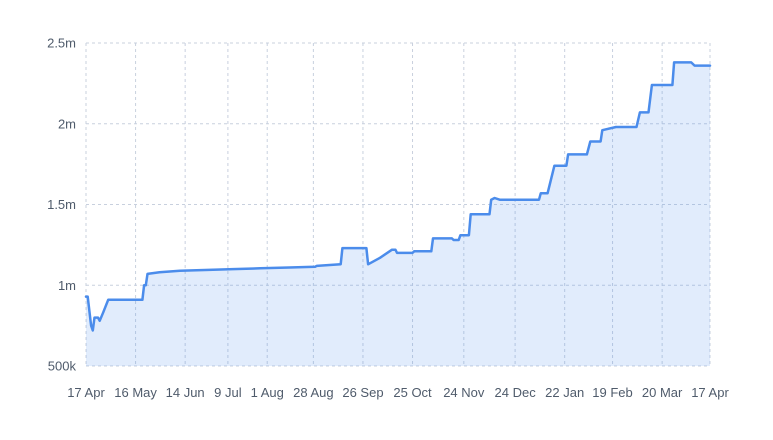 This screenshot has width=773, height=440. What do you see at coordinates (67, 285) in the screenshot?
I see `y-axis-label: 1m` at bounding box center [67, 285].